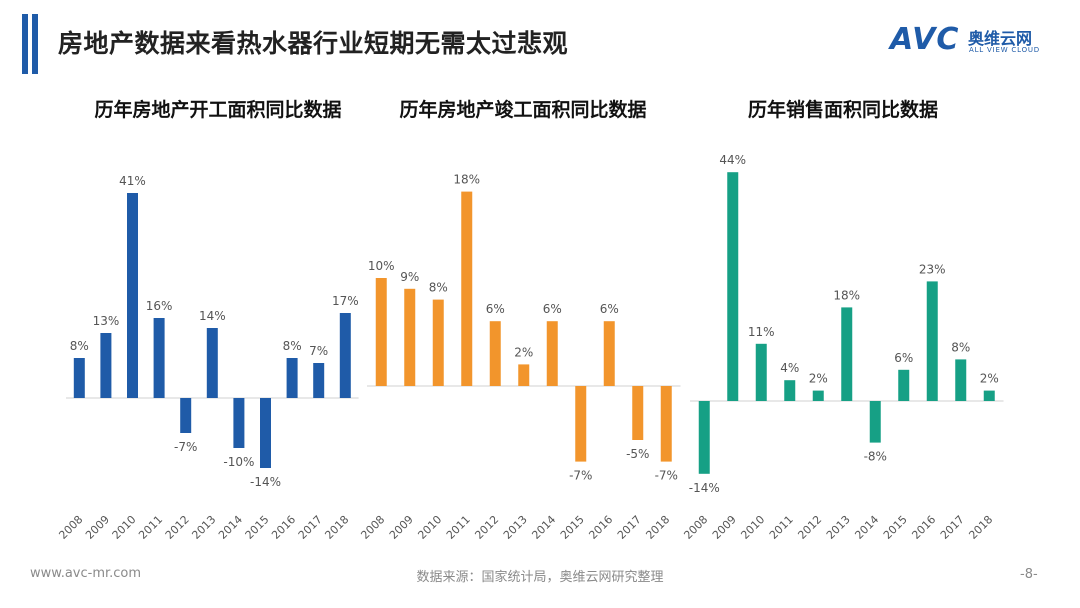 This screenshot has height=608, width=1080. I want to click on footer-page-number: -8-, so click(1029, 574).